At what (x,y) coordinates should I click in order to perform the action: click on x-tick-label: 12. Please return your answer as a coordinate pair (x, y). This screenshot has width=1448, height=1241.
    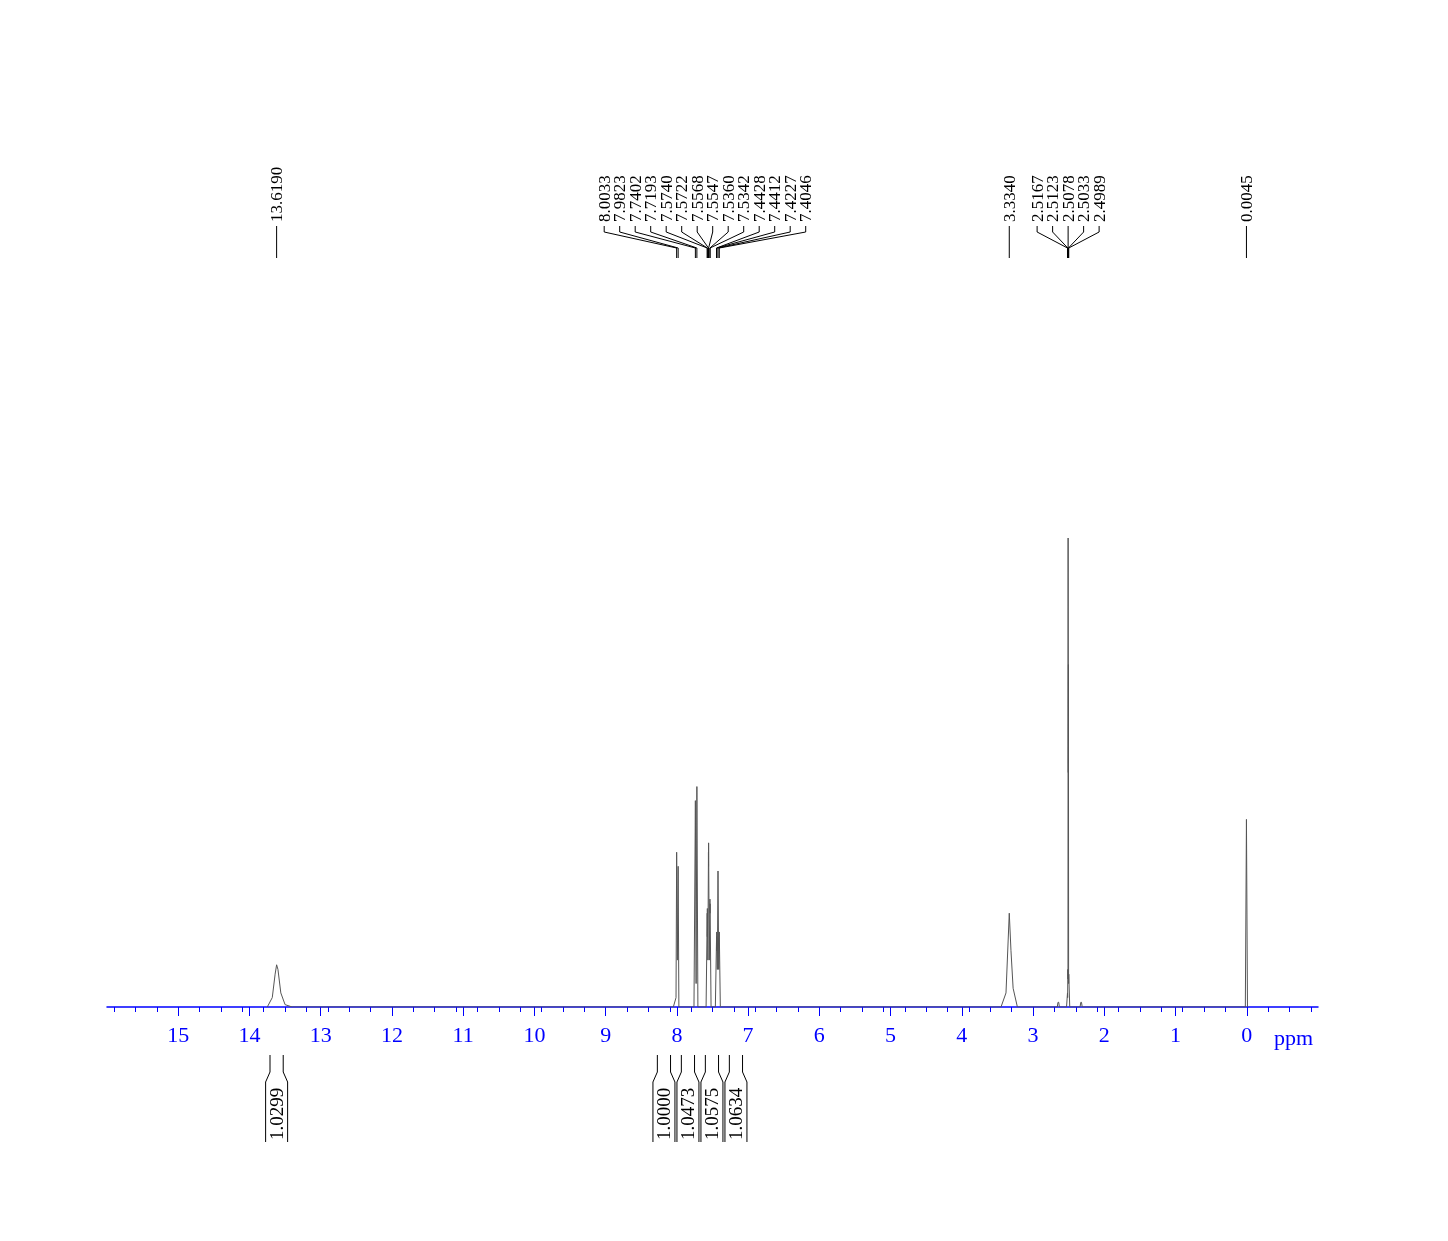
    Looking at the image, I should click on (391, 1034).